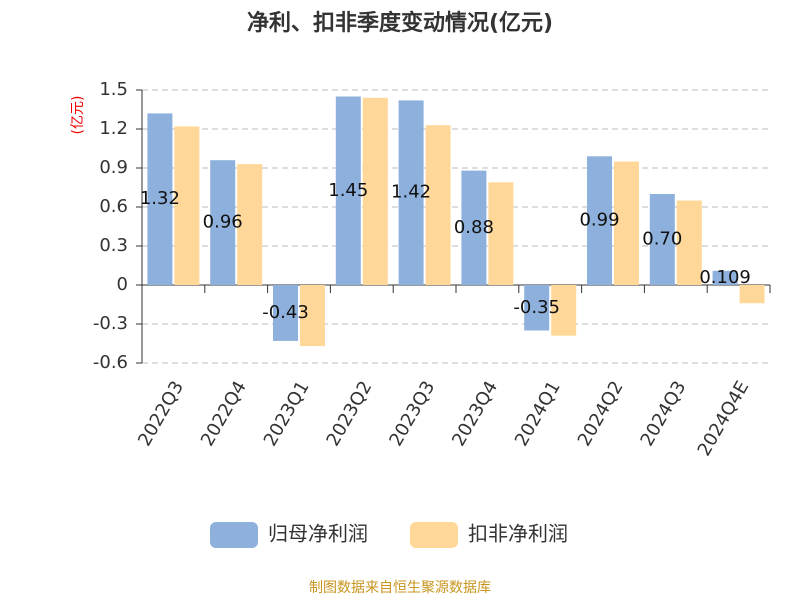  I want to click on data-label: -0.43, so click(285, 312).